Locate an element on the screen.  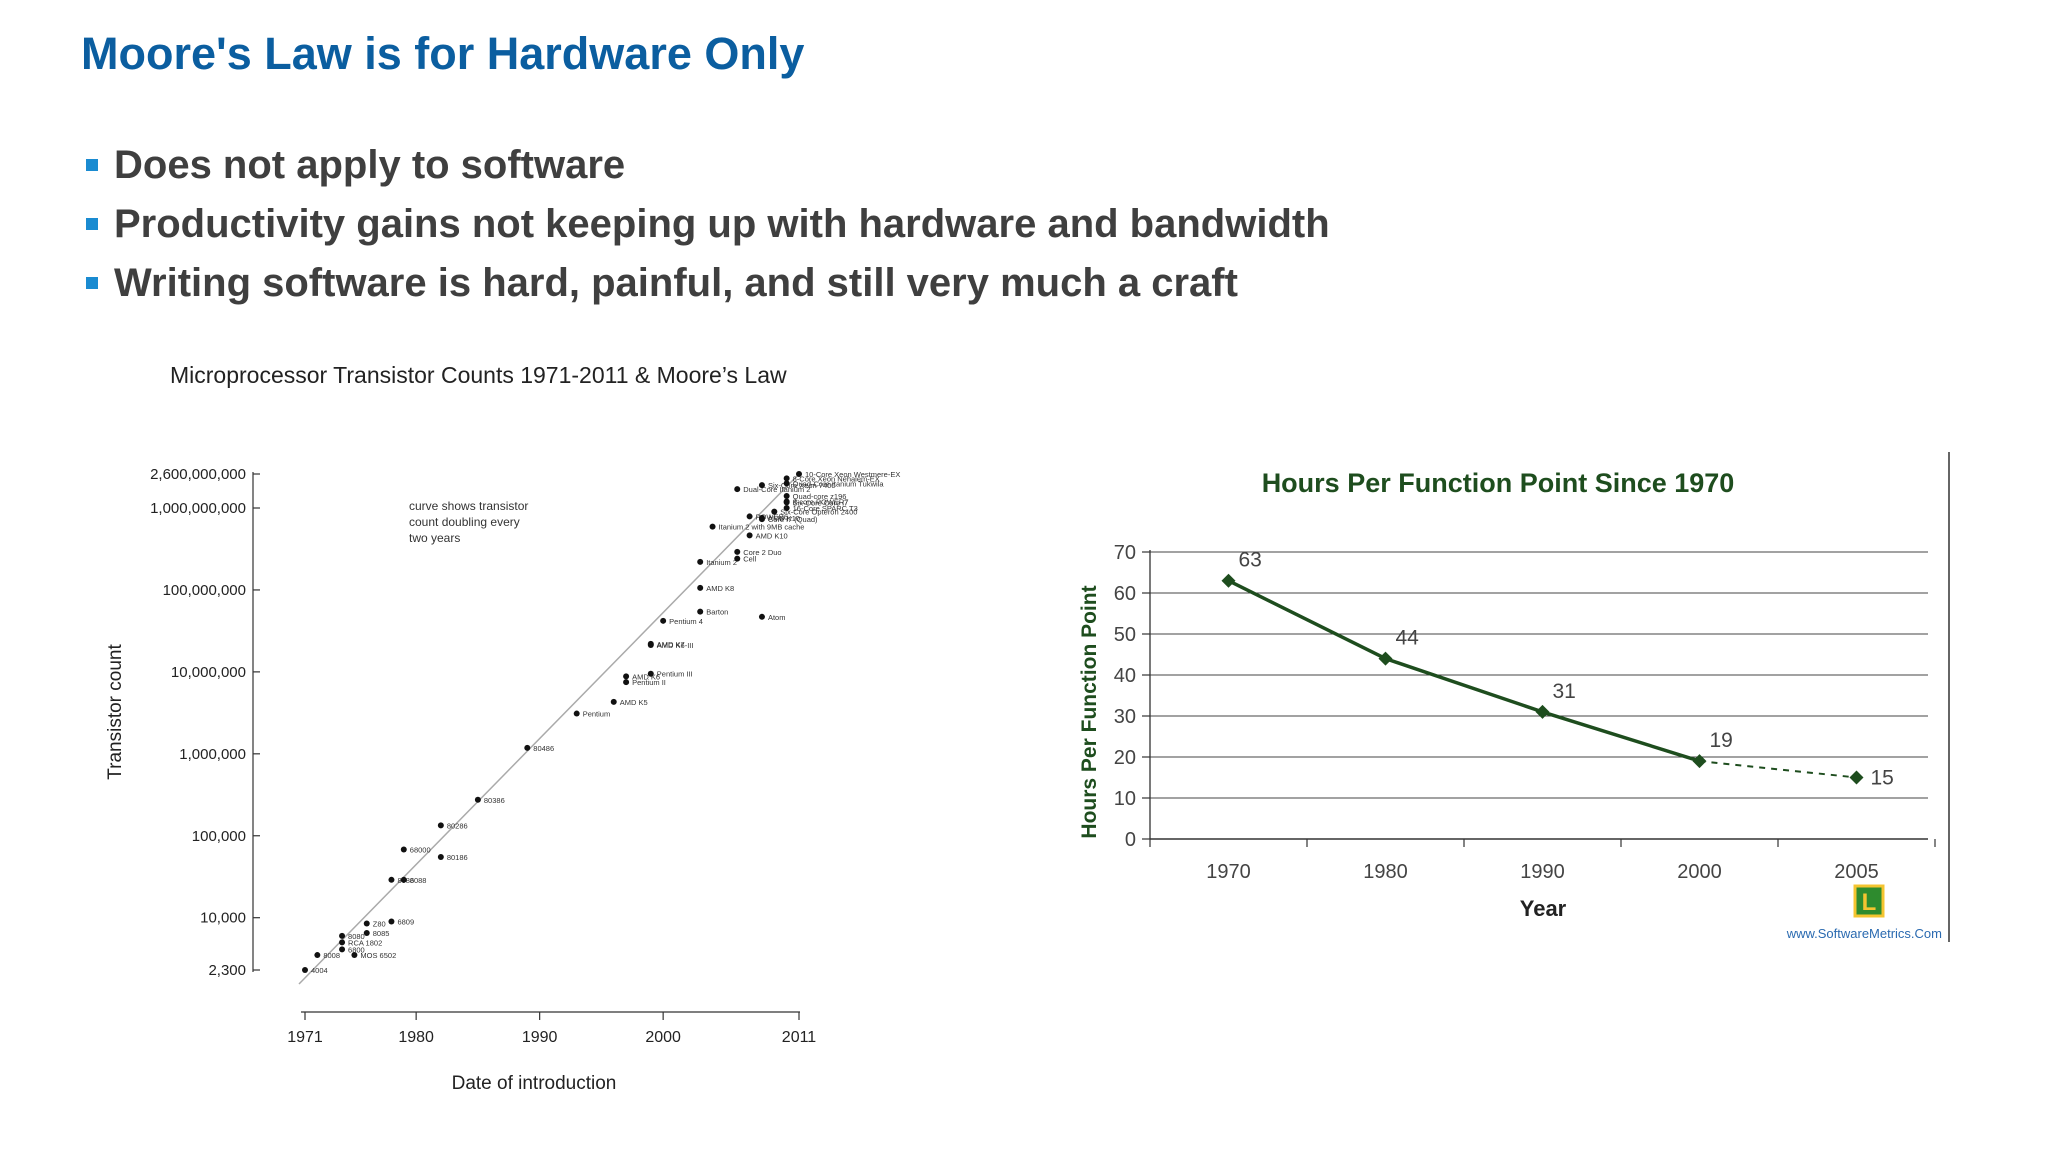
data-point: 4004 is located at coordinates (315, 970).